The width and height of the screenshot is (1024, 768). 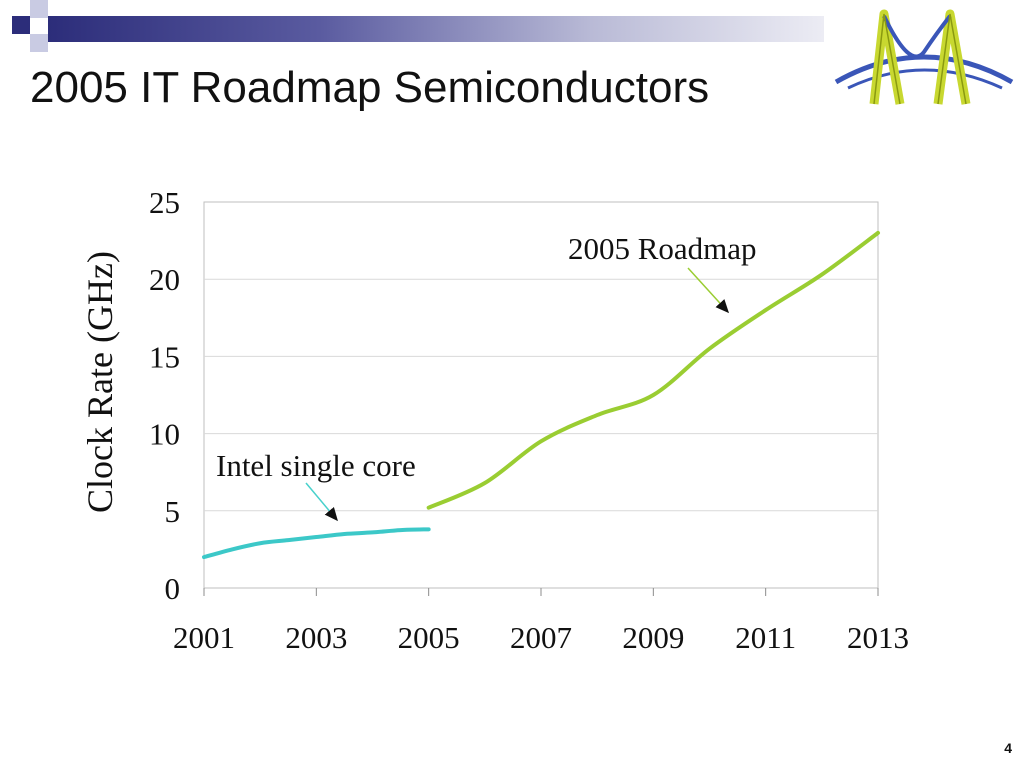 What do you see at coordinates (321, 502) in the screenshot?
I see `annotation-intel-arrow` at bounding box center [321, 502].